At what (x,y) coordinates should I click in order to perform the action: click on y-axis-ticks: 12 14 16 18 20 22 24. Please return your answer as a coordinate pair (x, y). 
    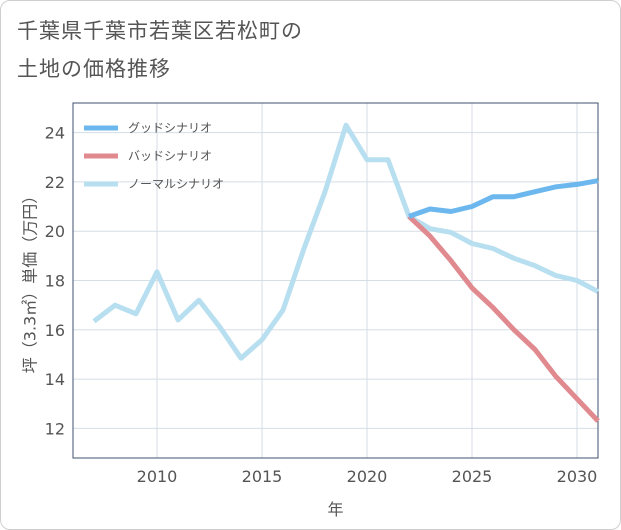
    Looking at the image, I should click on (55, 281).